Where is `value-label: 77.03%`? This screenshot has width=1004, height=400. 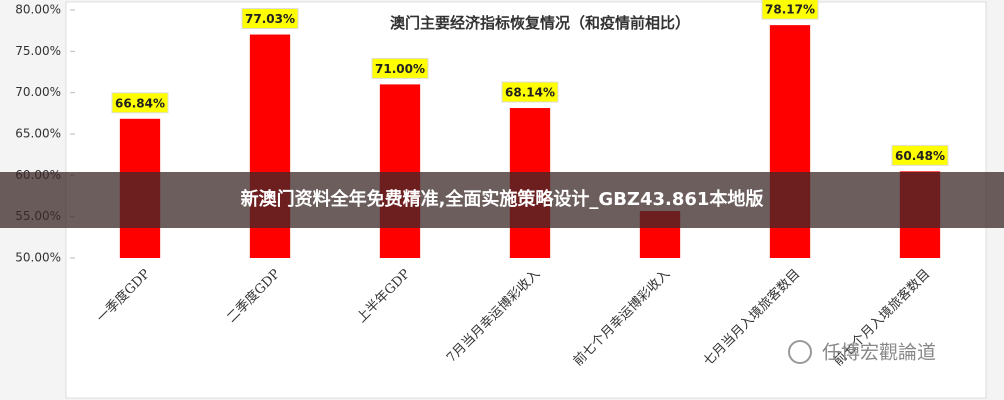
value-label: 77.03% is located at coordinates (270, 19).